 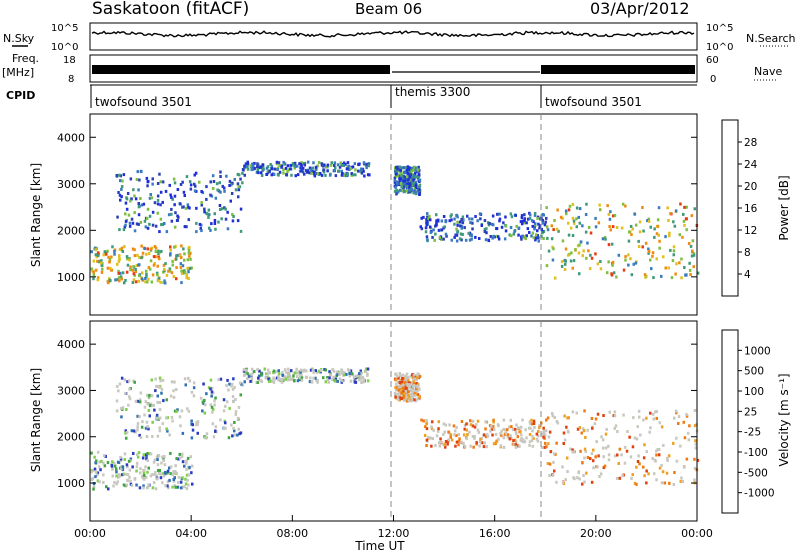 What do you see at coordinates (751, 165) in the screenshot?
I see `colorbar-tick-label: 24` at bounding box center [751, 165].